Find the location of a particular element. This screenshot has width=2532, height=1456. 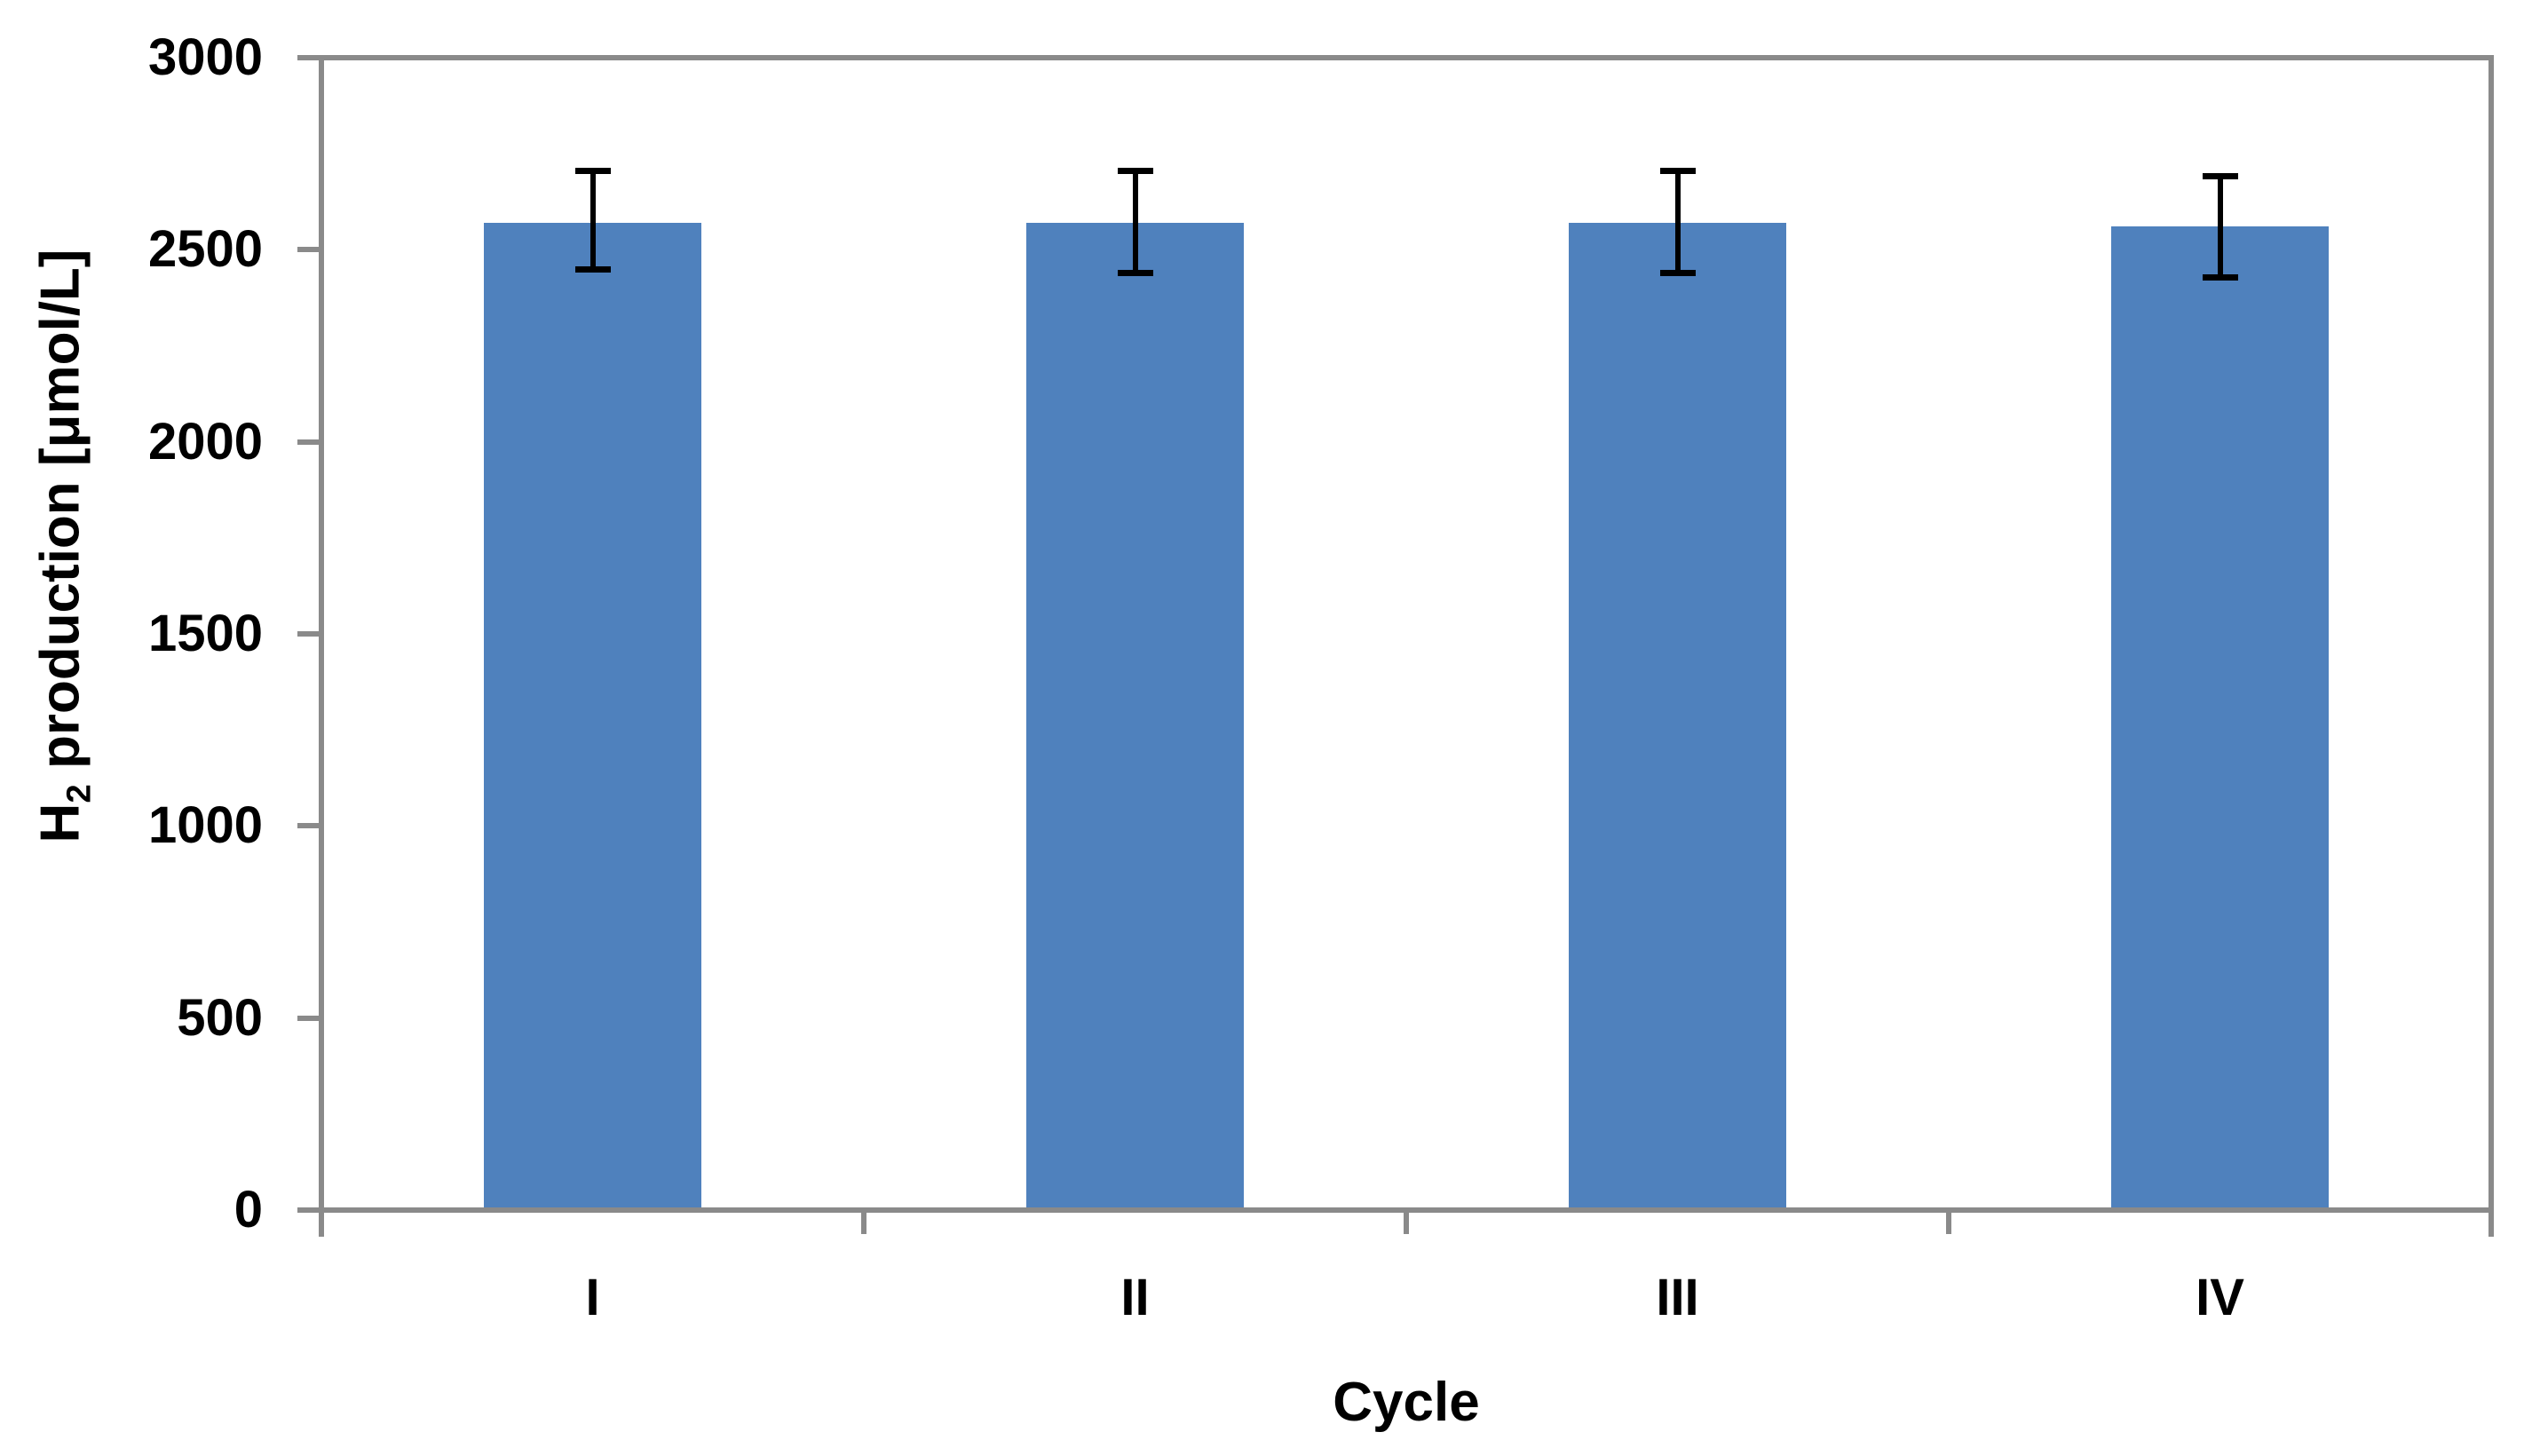

y-tick-label: 0 is located at coordinates (248, 1209).